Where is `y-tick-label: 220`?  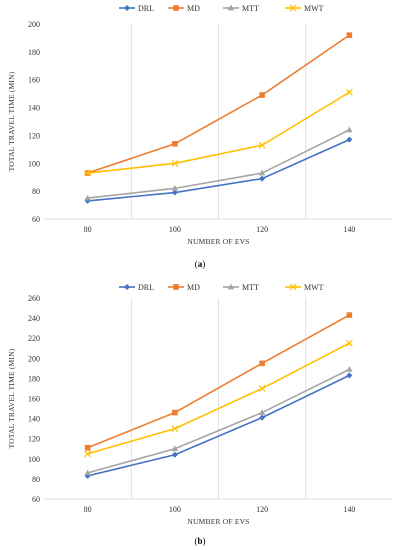 y-tick-label: 220 is located at coordinates (34, 338).